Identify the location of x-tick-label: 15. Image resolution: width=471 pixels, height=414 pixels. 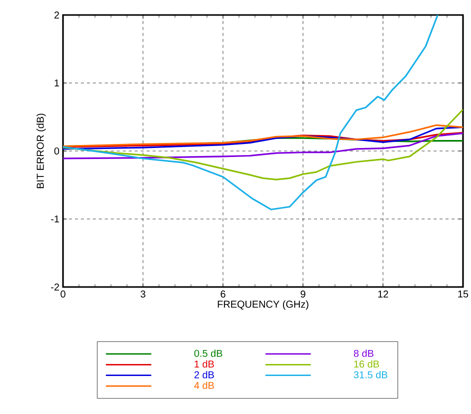
(463, 294).